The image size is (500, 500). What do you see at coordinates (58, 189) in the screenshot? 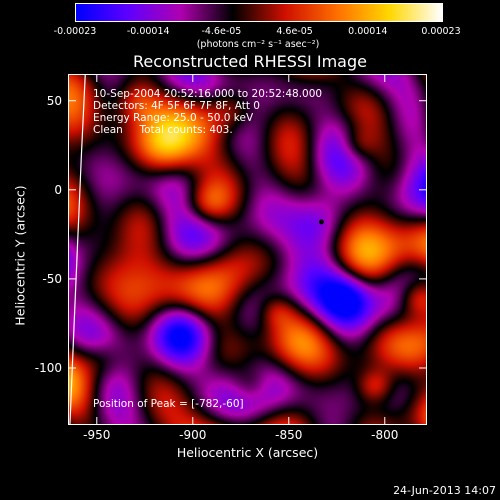
I see `y-tick-label: 0` at bounding box center [58, 189].